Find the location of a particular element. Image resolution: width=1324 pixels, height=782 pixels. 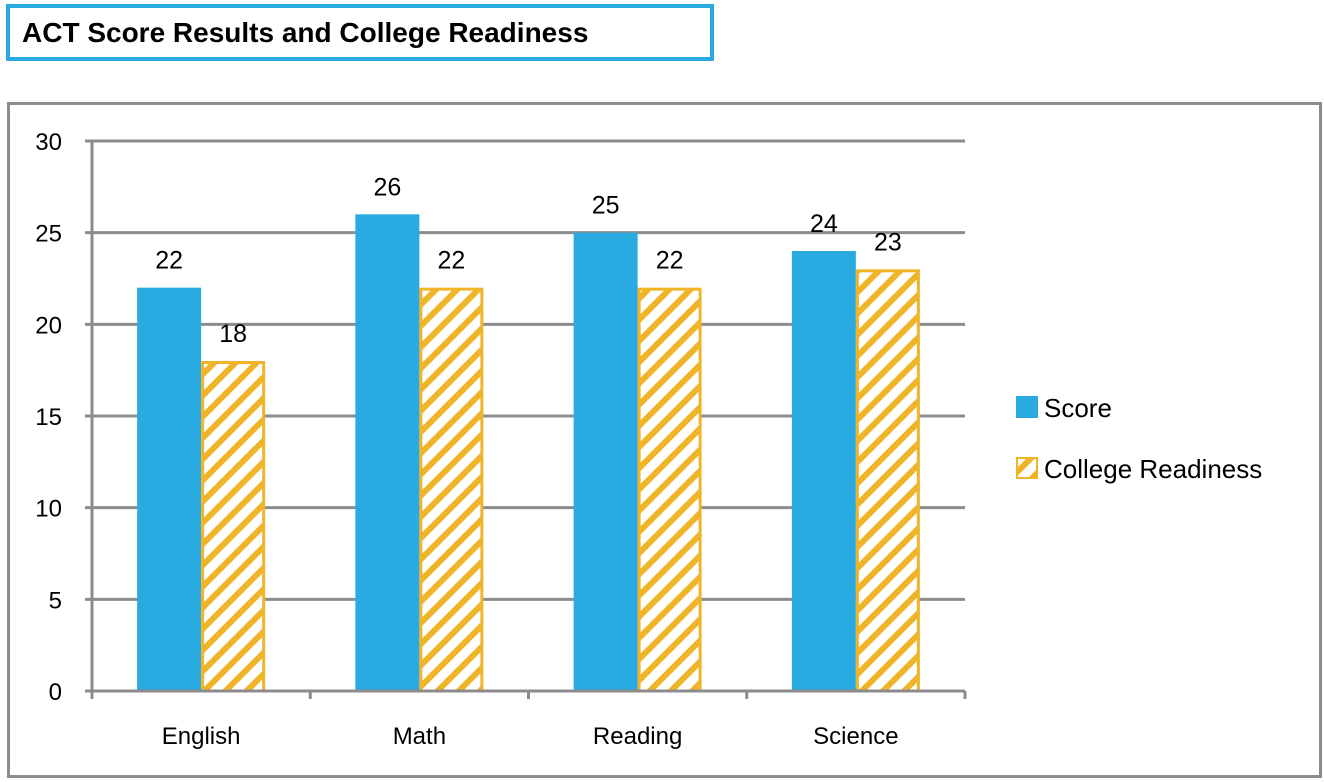

bar-college-readiness-science is located at coordinates (887, 481).